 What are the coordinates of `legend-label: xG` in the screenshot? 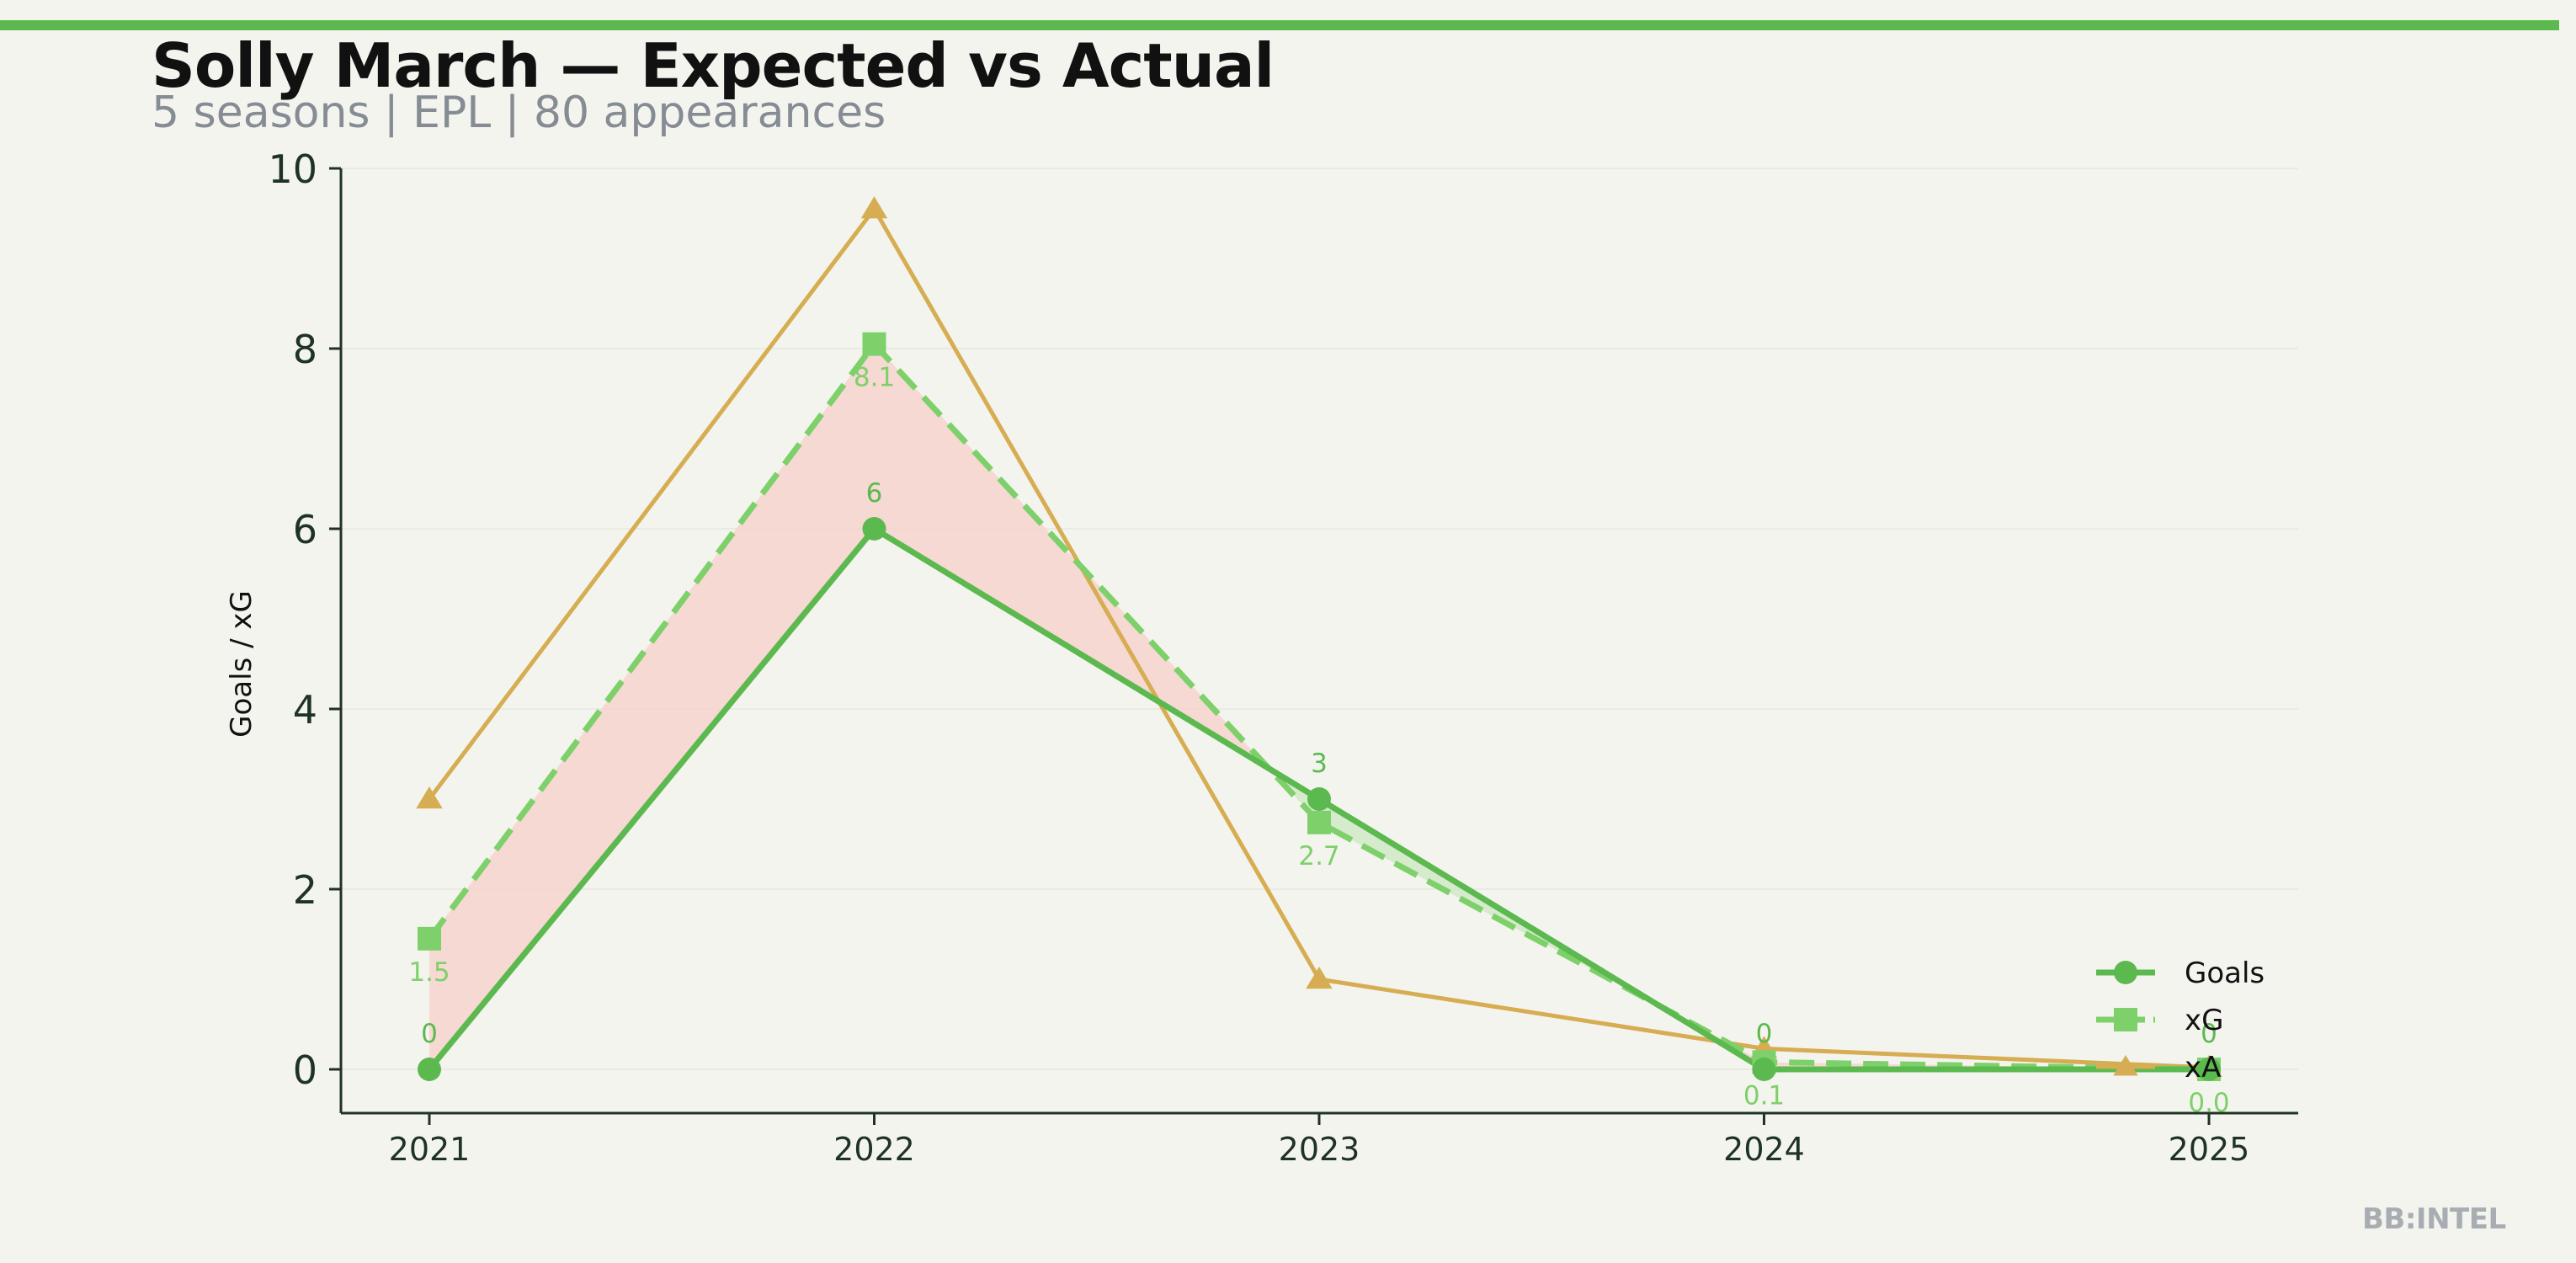 It's located at (2204, 1020).